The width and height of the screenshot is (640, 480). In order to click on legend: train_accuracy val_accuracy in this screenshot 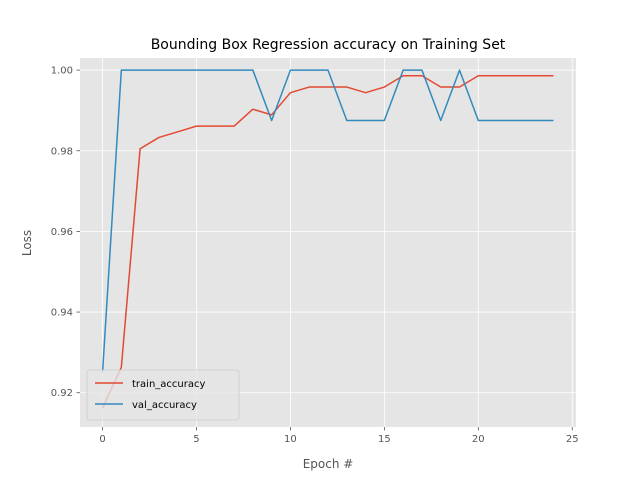, I will do `click(163, 395)`.